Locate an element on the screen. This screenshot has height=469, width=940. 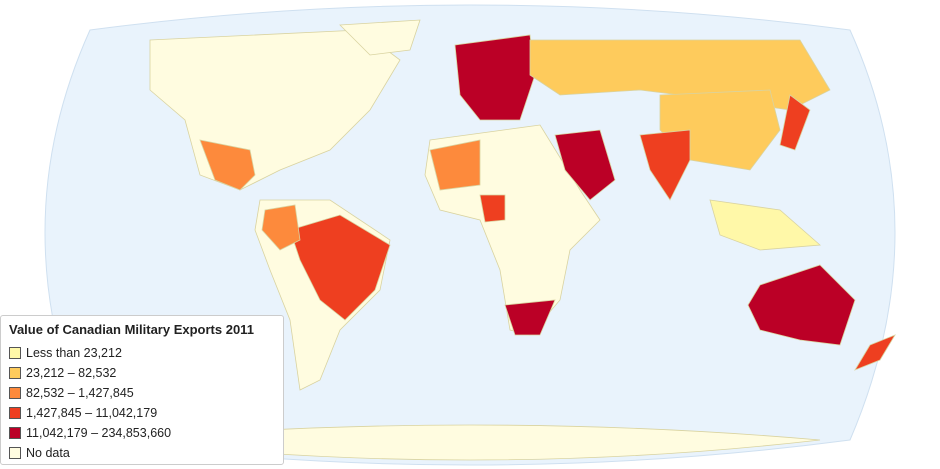
legend-item: 82,532 – 1,427,845 is located at coordinates (142, 393).